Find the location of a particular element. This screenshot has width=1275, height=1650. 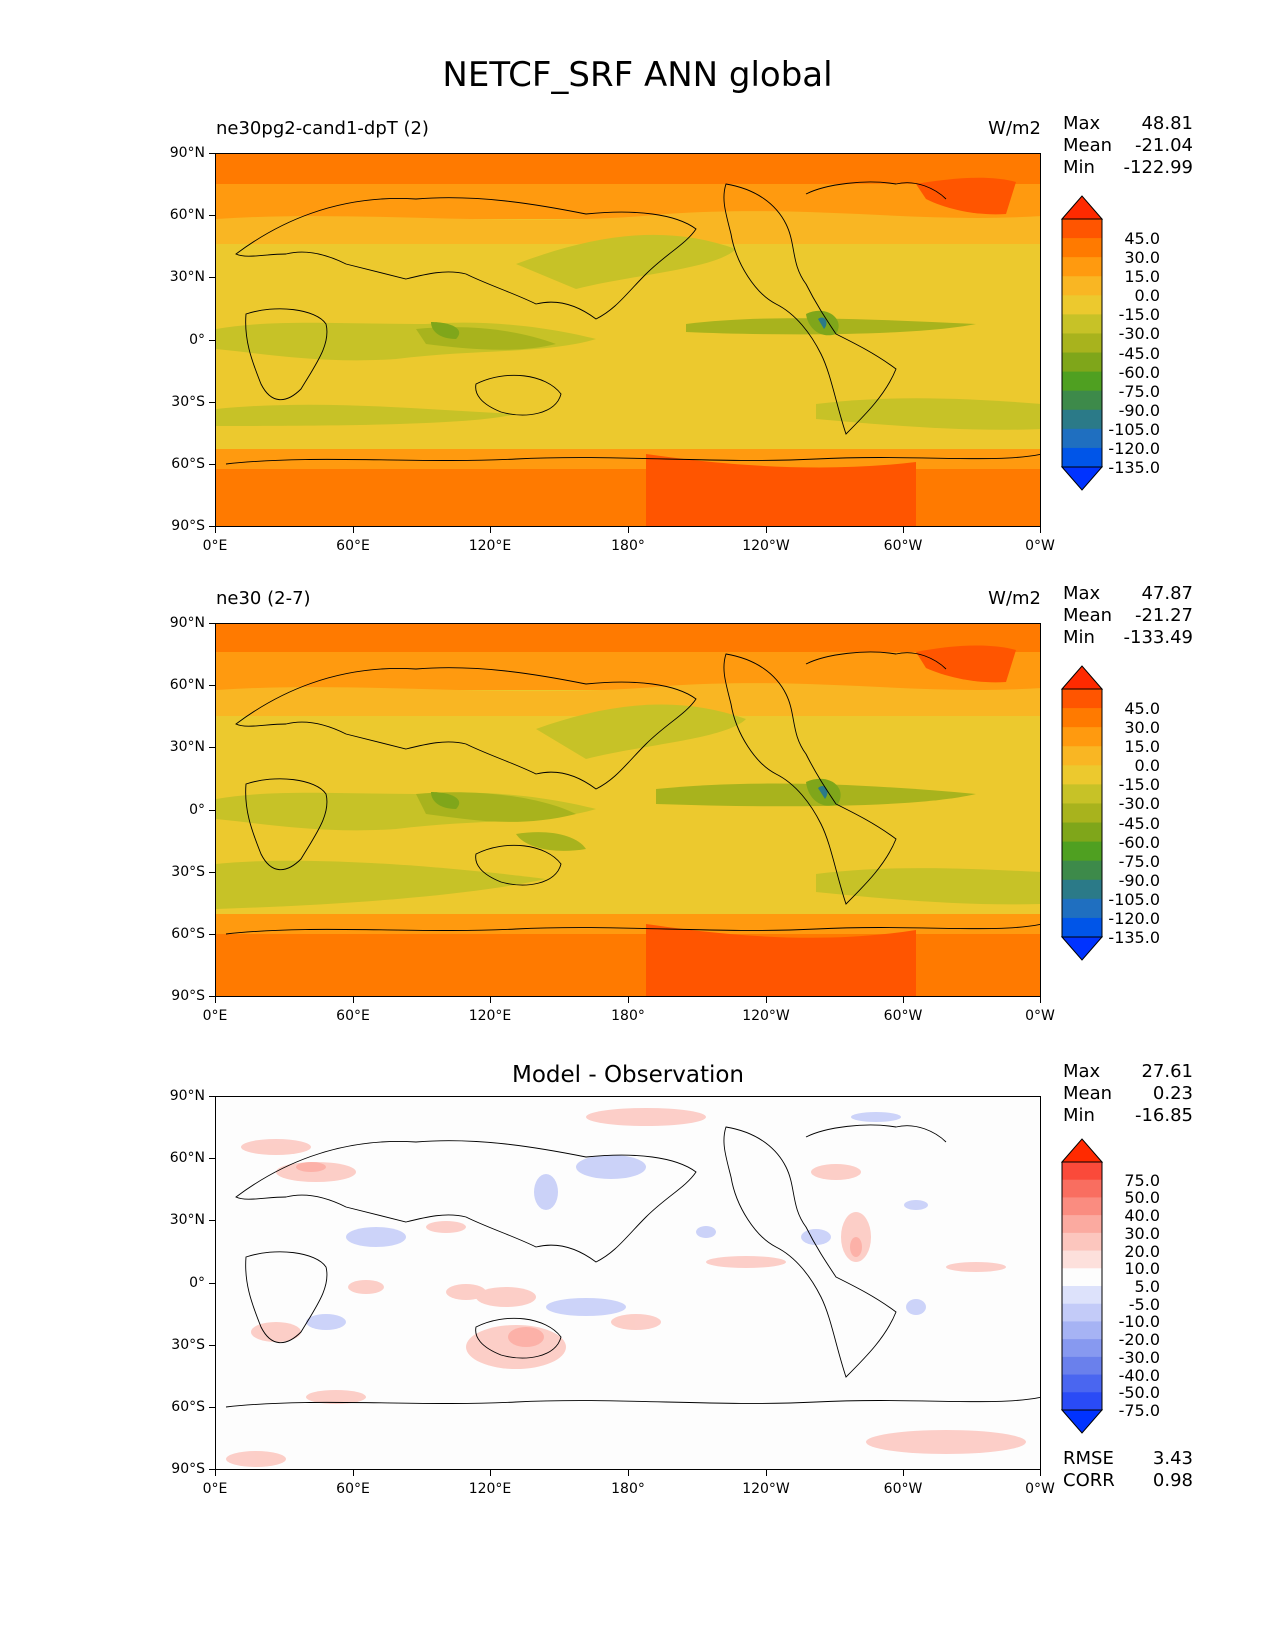

colorbar-tick-label: 5.0 is located at coordinates (1147, 1286).